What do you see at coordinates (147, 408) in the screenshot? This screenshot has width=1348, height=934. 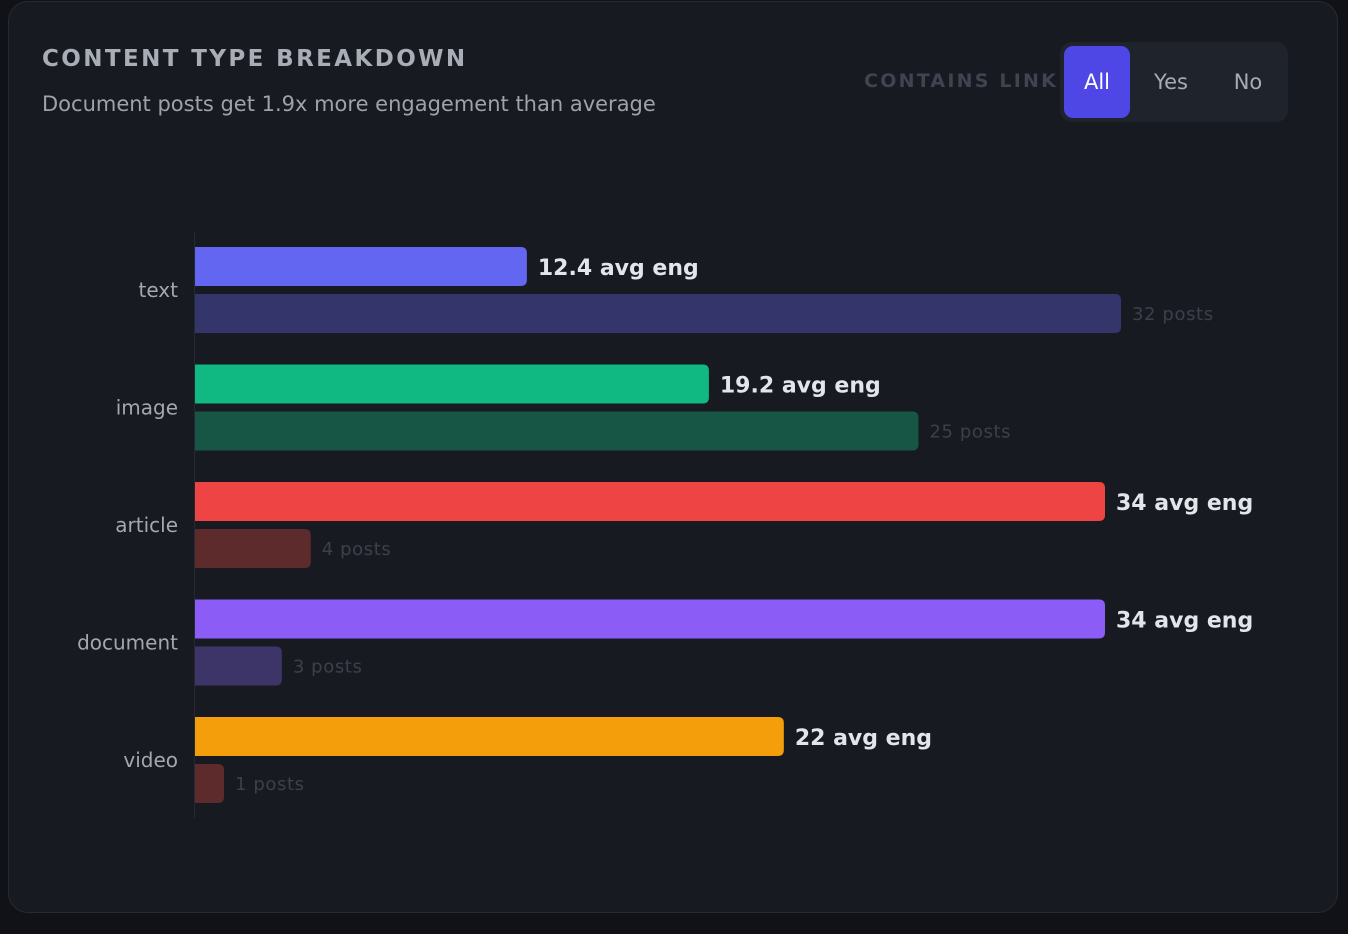 I see `category-label: image` at bounding box center [147, 408].